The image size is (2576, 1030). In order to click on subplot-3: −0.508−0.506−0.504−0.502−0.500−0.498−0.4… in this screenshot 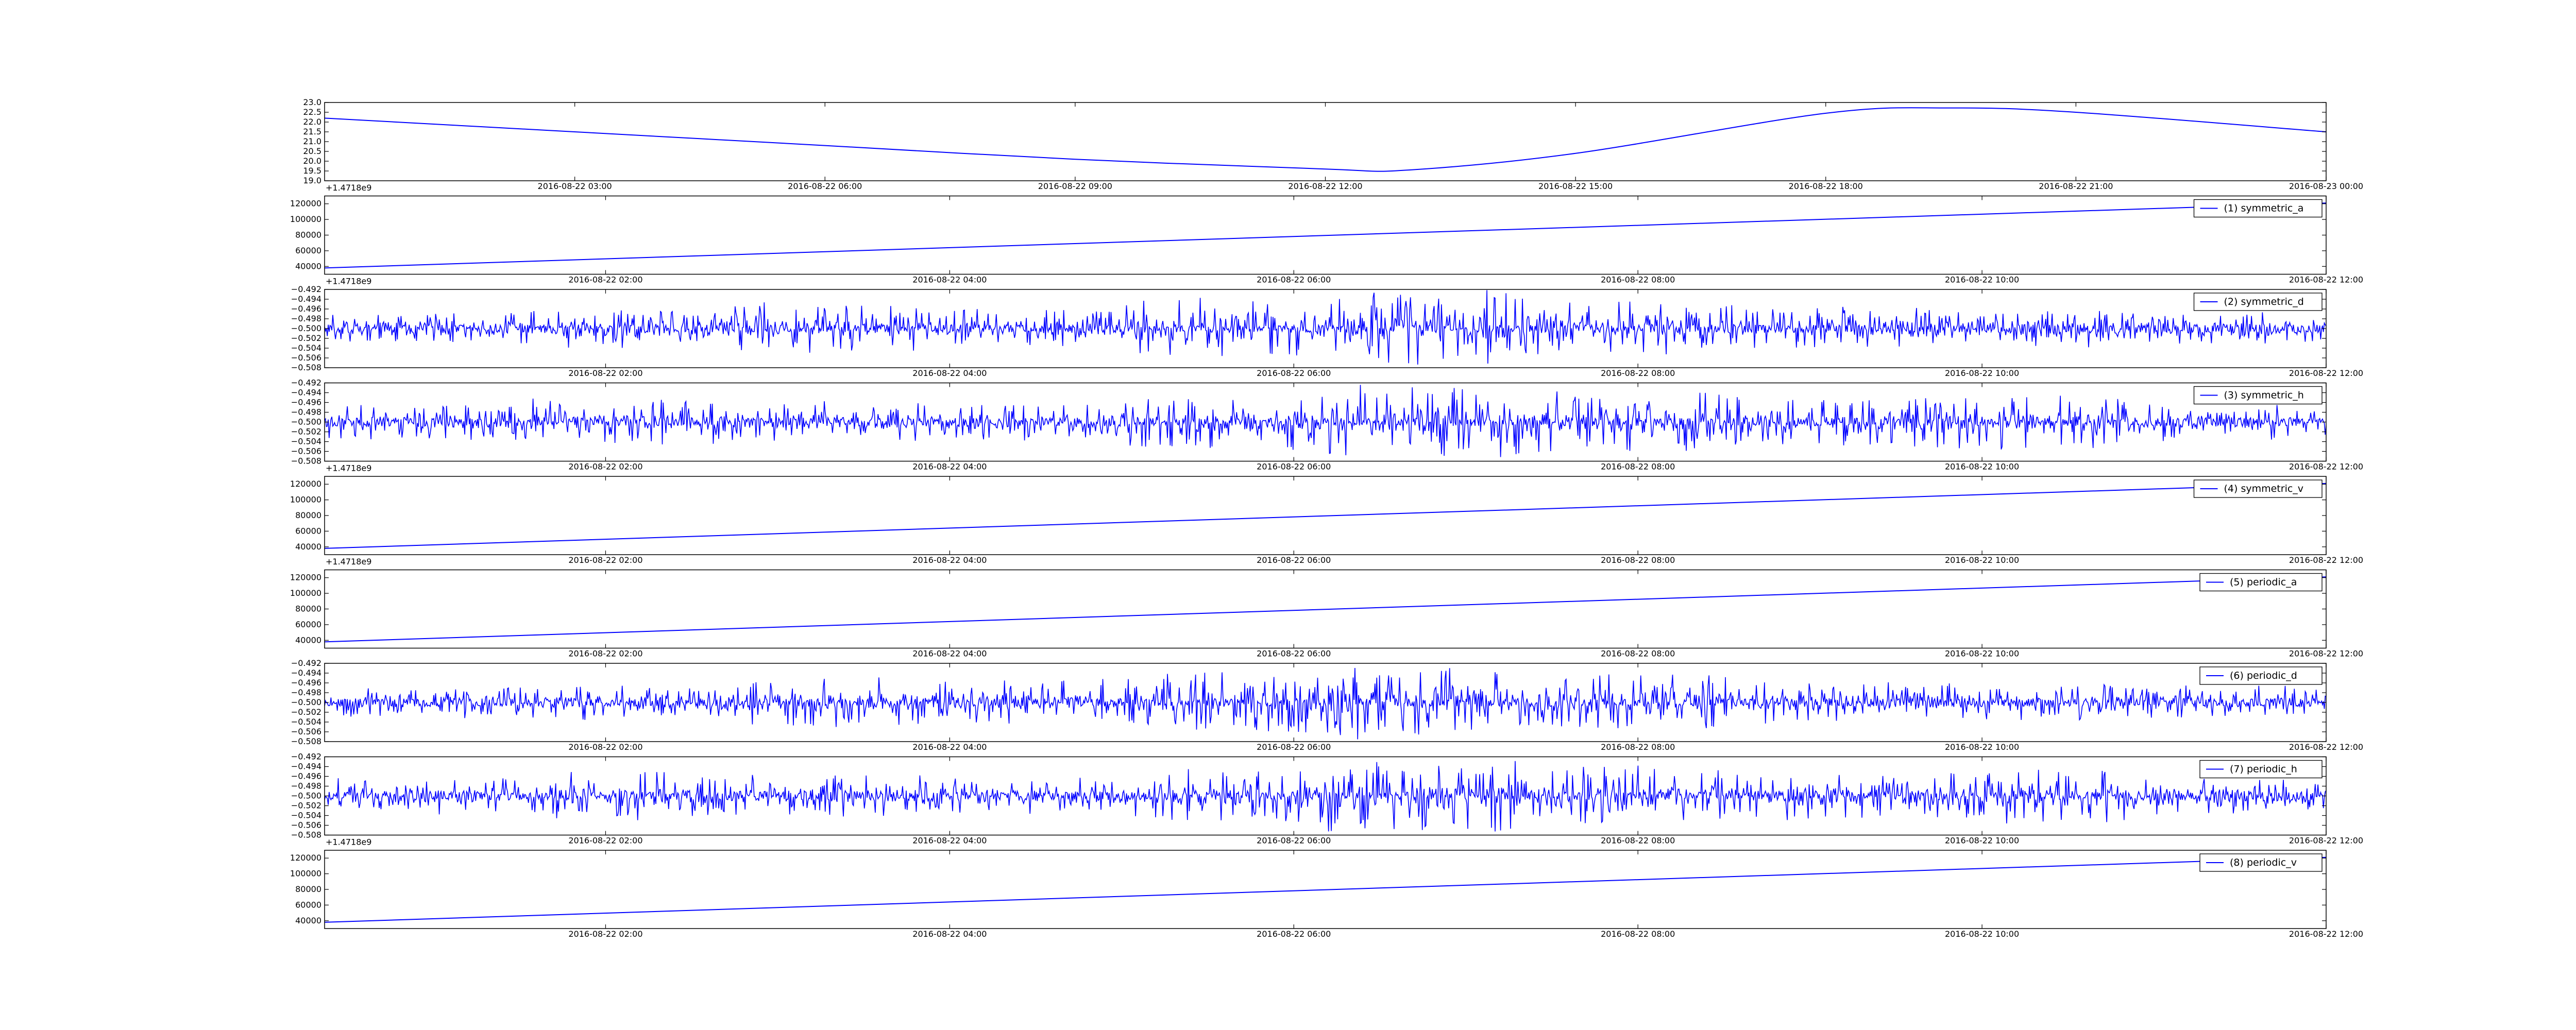, I will do `click(1327, 331)`.